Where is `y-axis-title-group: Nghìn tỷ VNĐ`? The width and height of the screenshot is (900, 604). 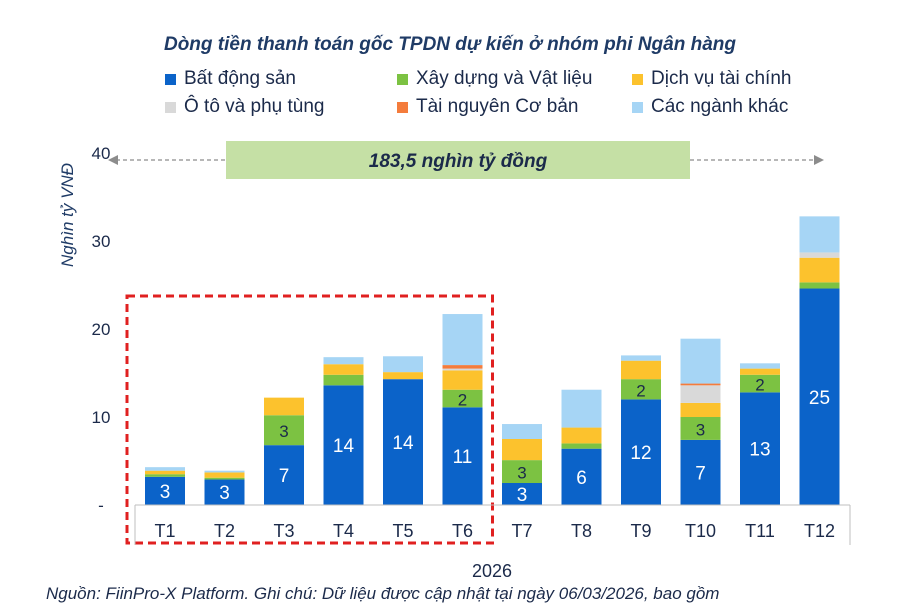
y-axis-title-group: Nghìn tỷ VNĐ is located at coordinates (67, 215).